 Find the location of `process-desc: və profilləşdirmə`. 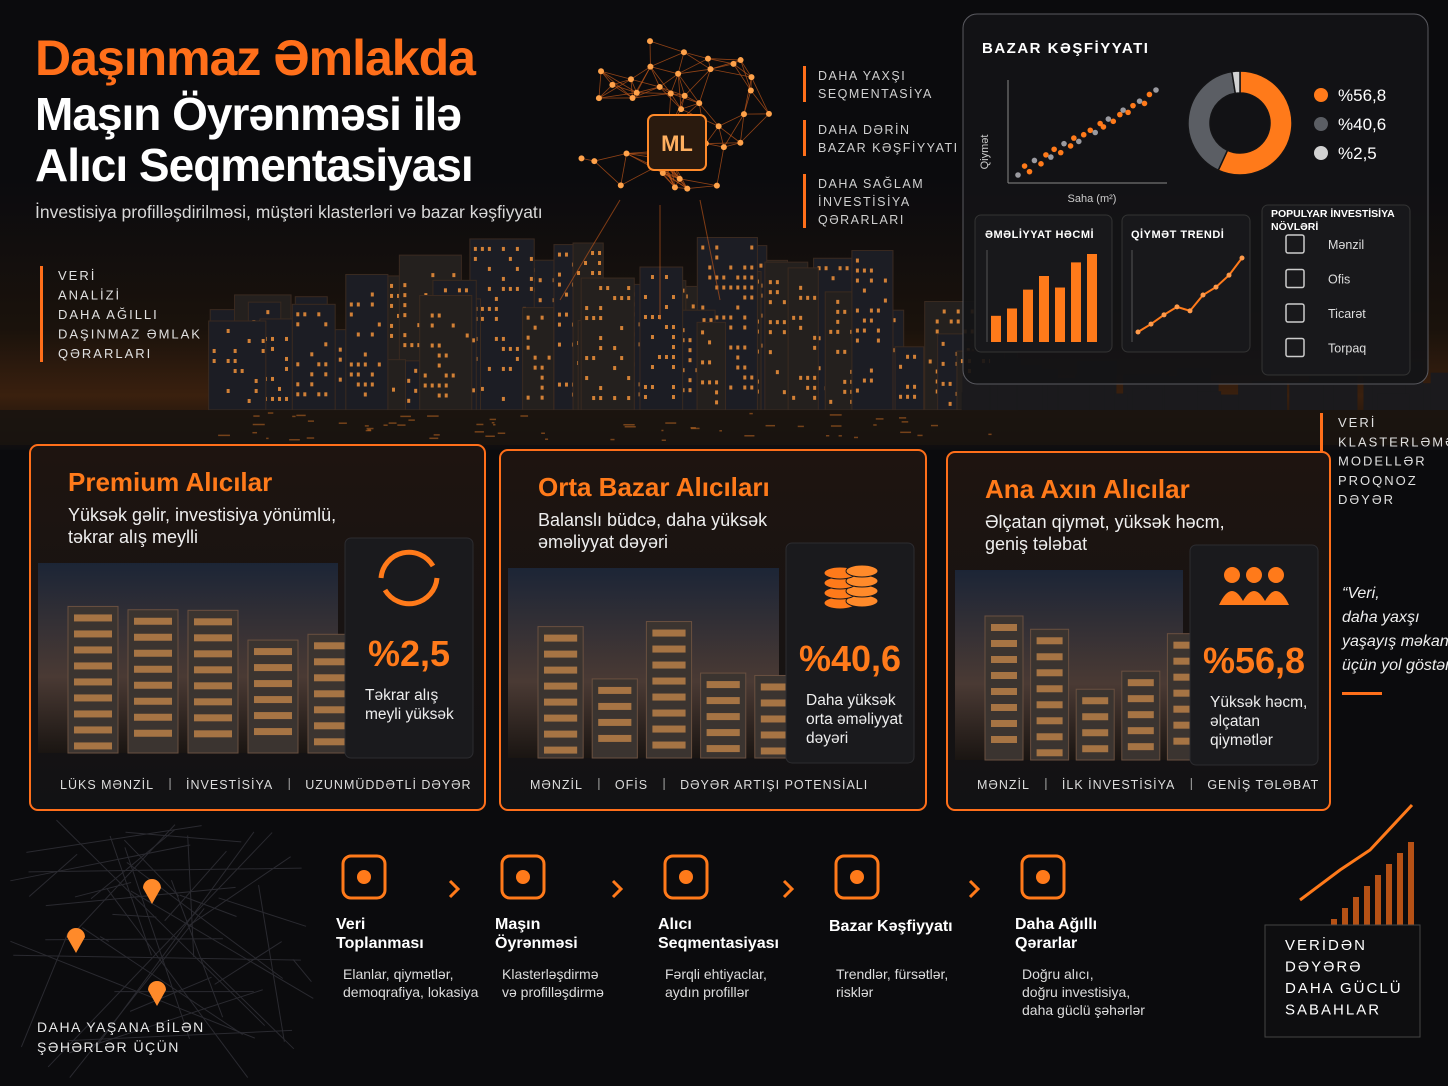

process-desc: və profilləşdirmə is located at coordinates (553, 992).